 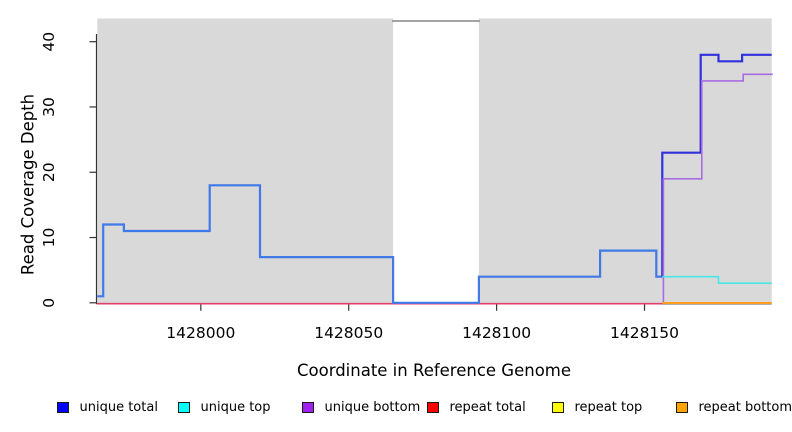 I want to click on legend-swatch-repeat-total, so click(x=433, y=407).